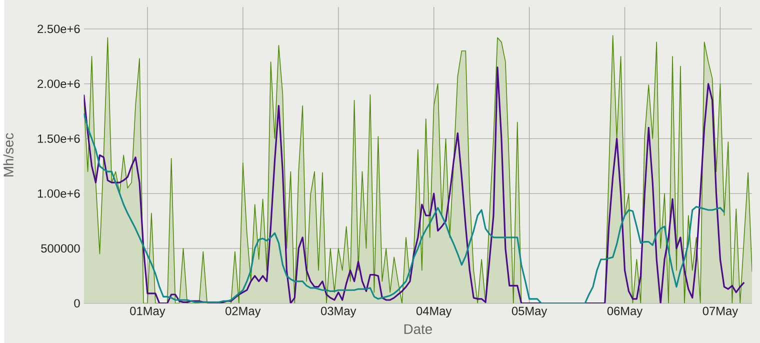 Image resolution: width=760 pixels, height=343 pixels. I want to click on y-tick-label: 500000, so click(60, 248).